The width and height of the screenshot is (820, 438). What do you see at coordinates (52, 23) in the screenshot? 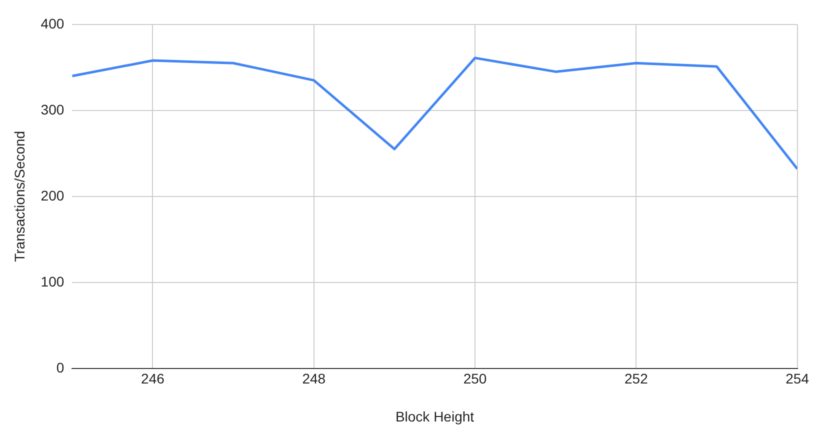
I see `y-tick-label: 400` at bounding box center [52, 23].